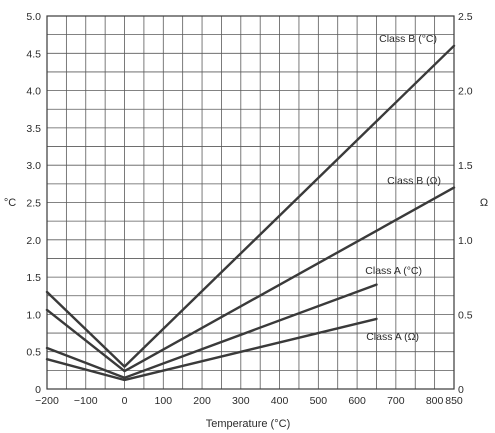 This screenshot has height=433, width=495. What do you see at coordinates (280, 401) in the screenshot?
I see `x-tick-label: 400` at bounding box center [280, 401].